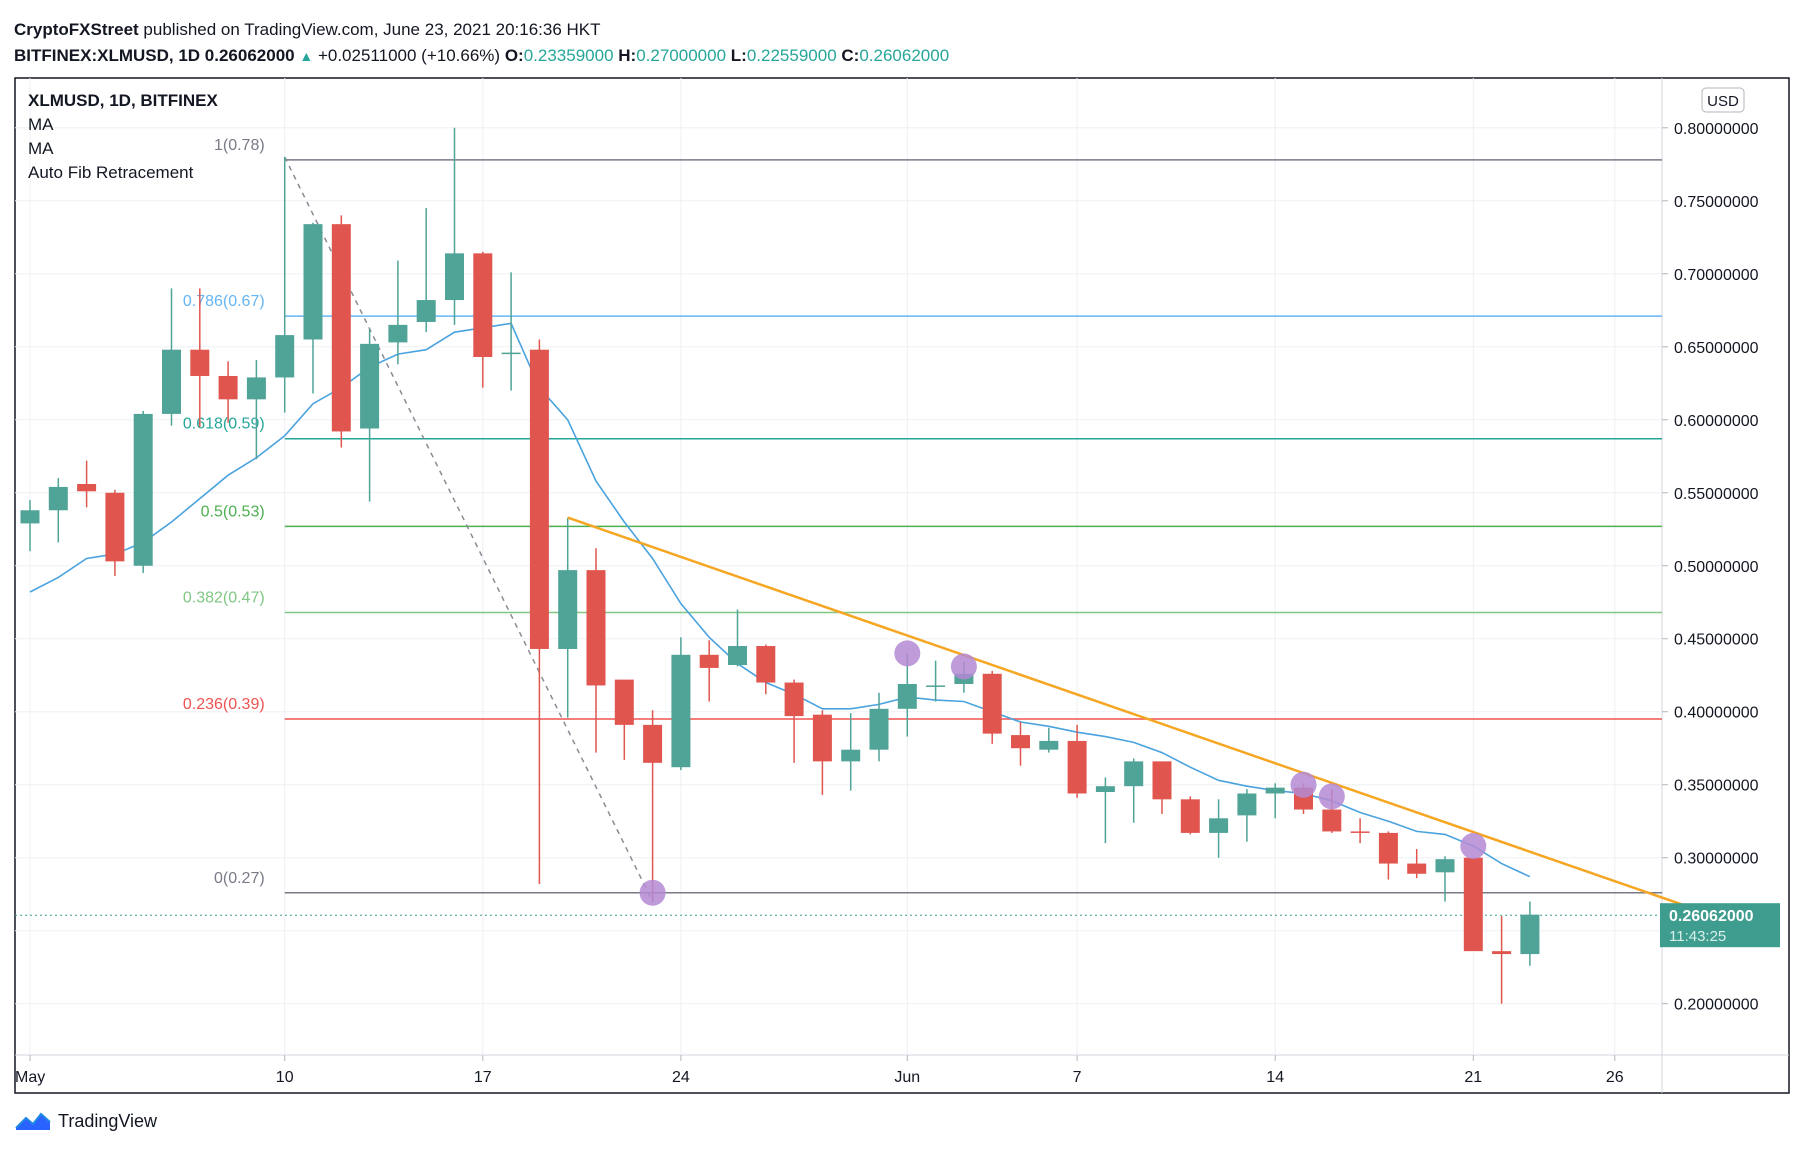  What do you see at coordinates (1711, 916) in the screenshot?
I see `last-price-value: 0.26062000` at bounding box center [1711, 916].